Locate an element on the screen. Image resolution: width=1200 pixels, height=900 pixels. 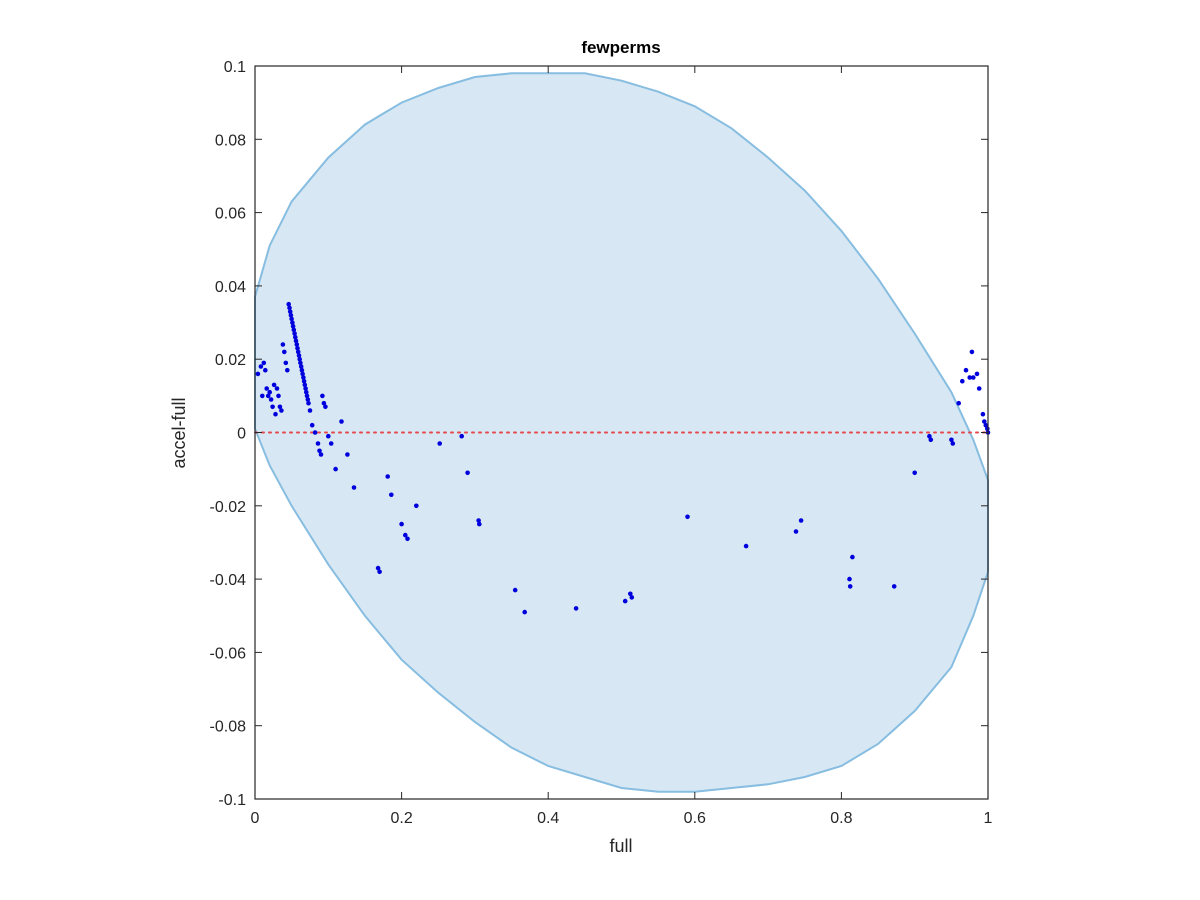
x-tick-label: 0.2 is located at coordinates (401, 818).